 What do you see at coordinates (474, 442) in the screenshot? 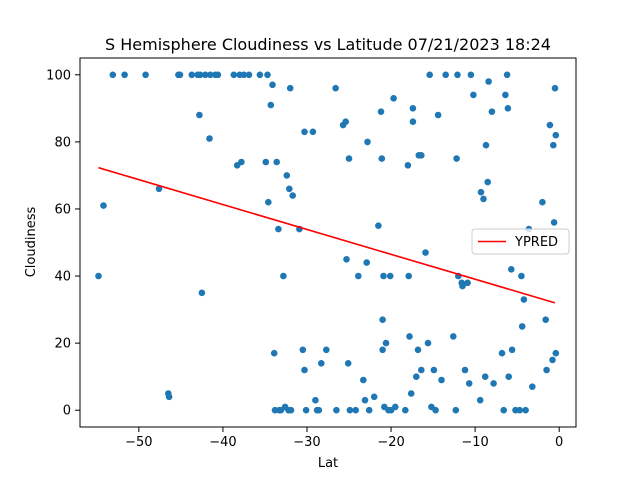
I see `x-tick-label: −10` at bounding box center [474, 442].